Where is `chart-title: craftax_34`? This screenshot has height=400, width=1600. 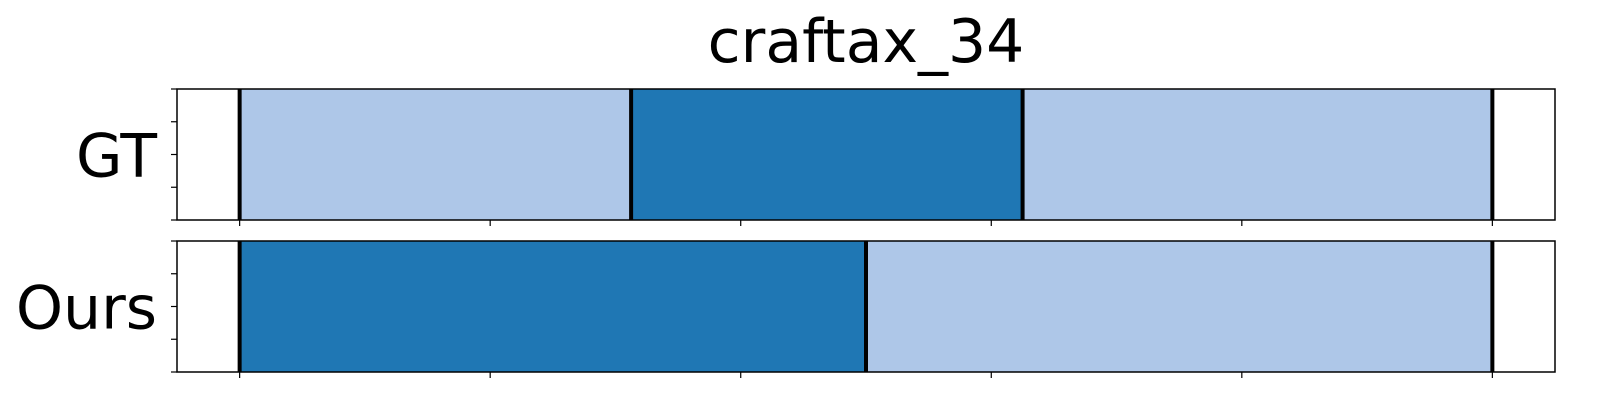 chart-title: craftax_34 is located at coordinates (866, 42).